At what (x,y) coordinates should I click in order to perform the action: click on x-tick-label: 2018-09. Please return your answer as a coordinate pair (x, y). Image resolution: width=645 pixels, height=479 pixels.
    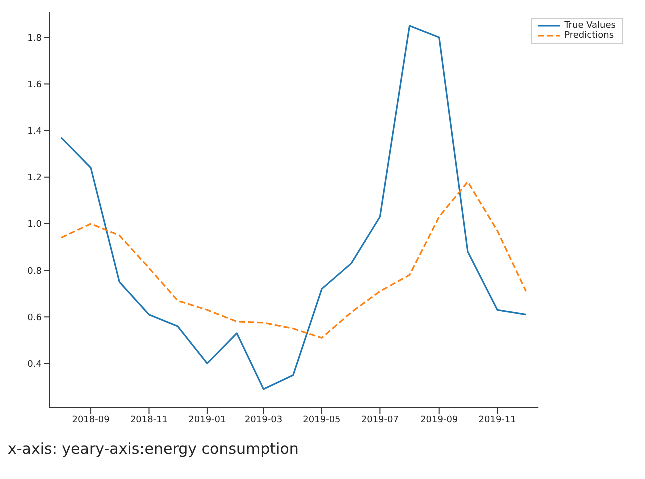
    Looking at the image, I should click on (91, 420).